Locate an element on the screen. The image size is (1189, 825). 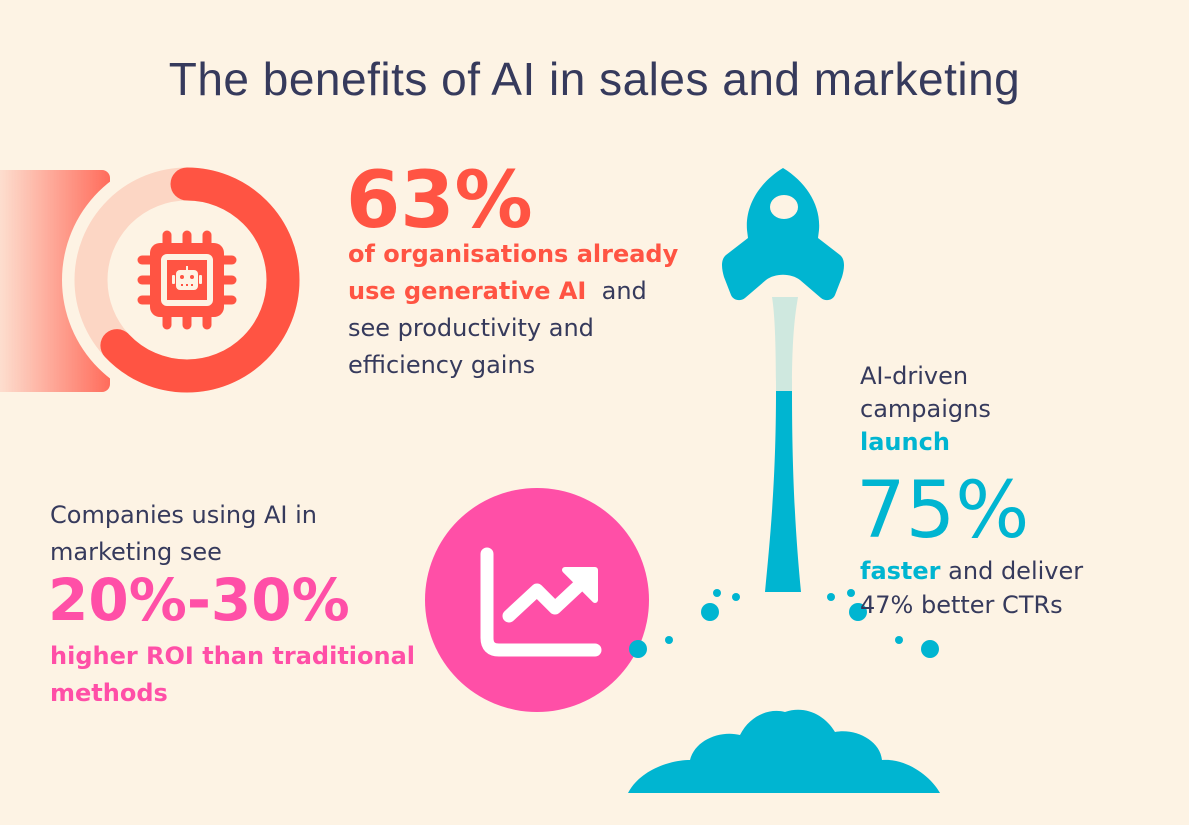
stat-75-percent: 75% is located at coordinates (943, 511).